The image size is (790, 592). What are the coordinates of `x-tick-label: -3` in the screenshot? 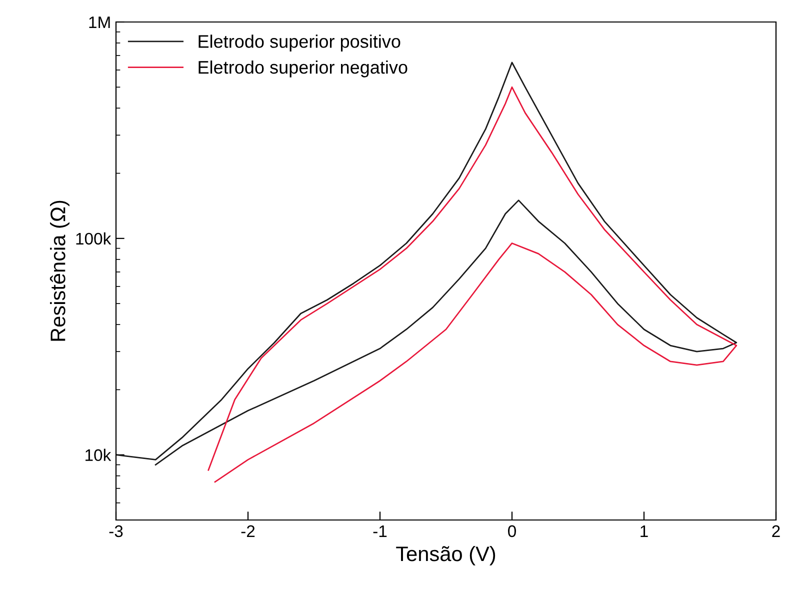 It's located at (116, 531).